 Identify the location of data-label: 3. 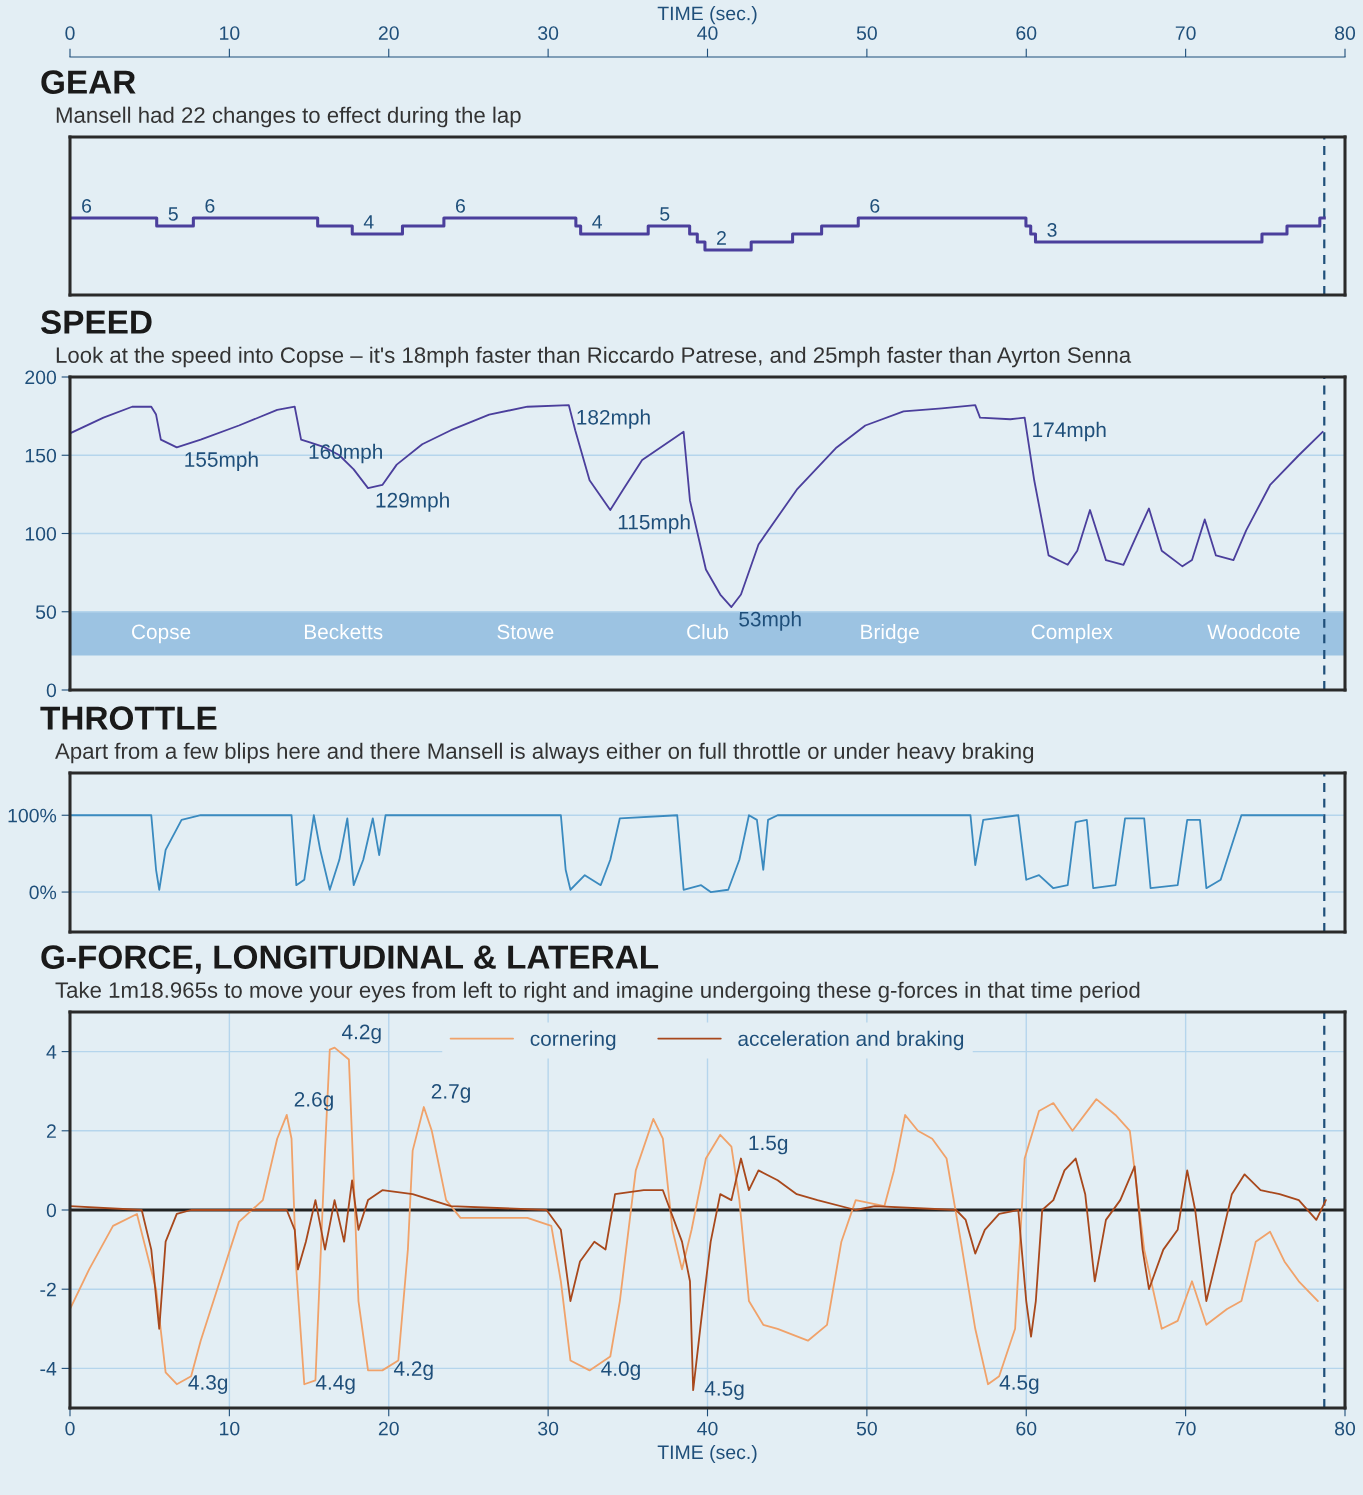
(1052, 230).